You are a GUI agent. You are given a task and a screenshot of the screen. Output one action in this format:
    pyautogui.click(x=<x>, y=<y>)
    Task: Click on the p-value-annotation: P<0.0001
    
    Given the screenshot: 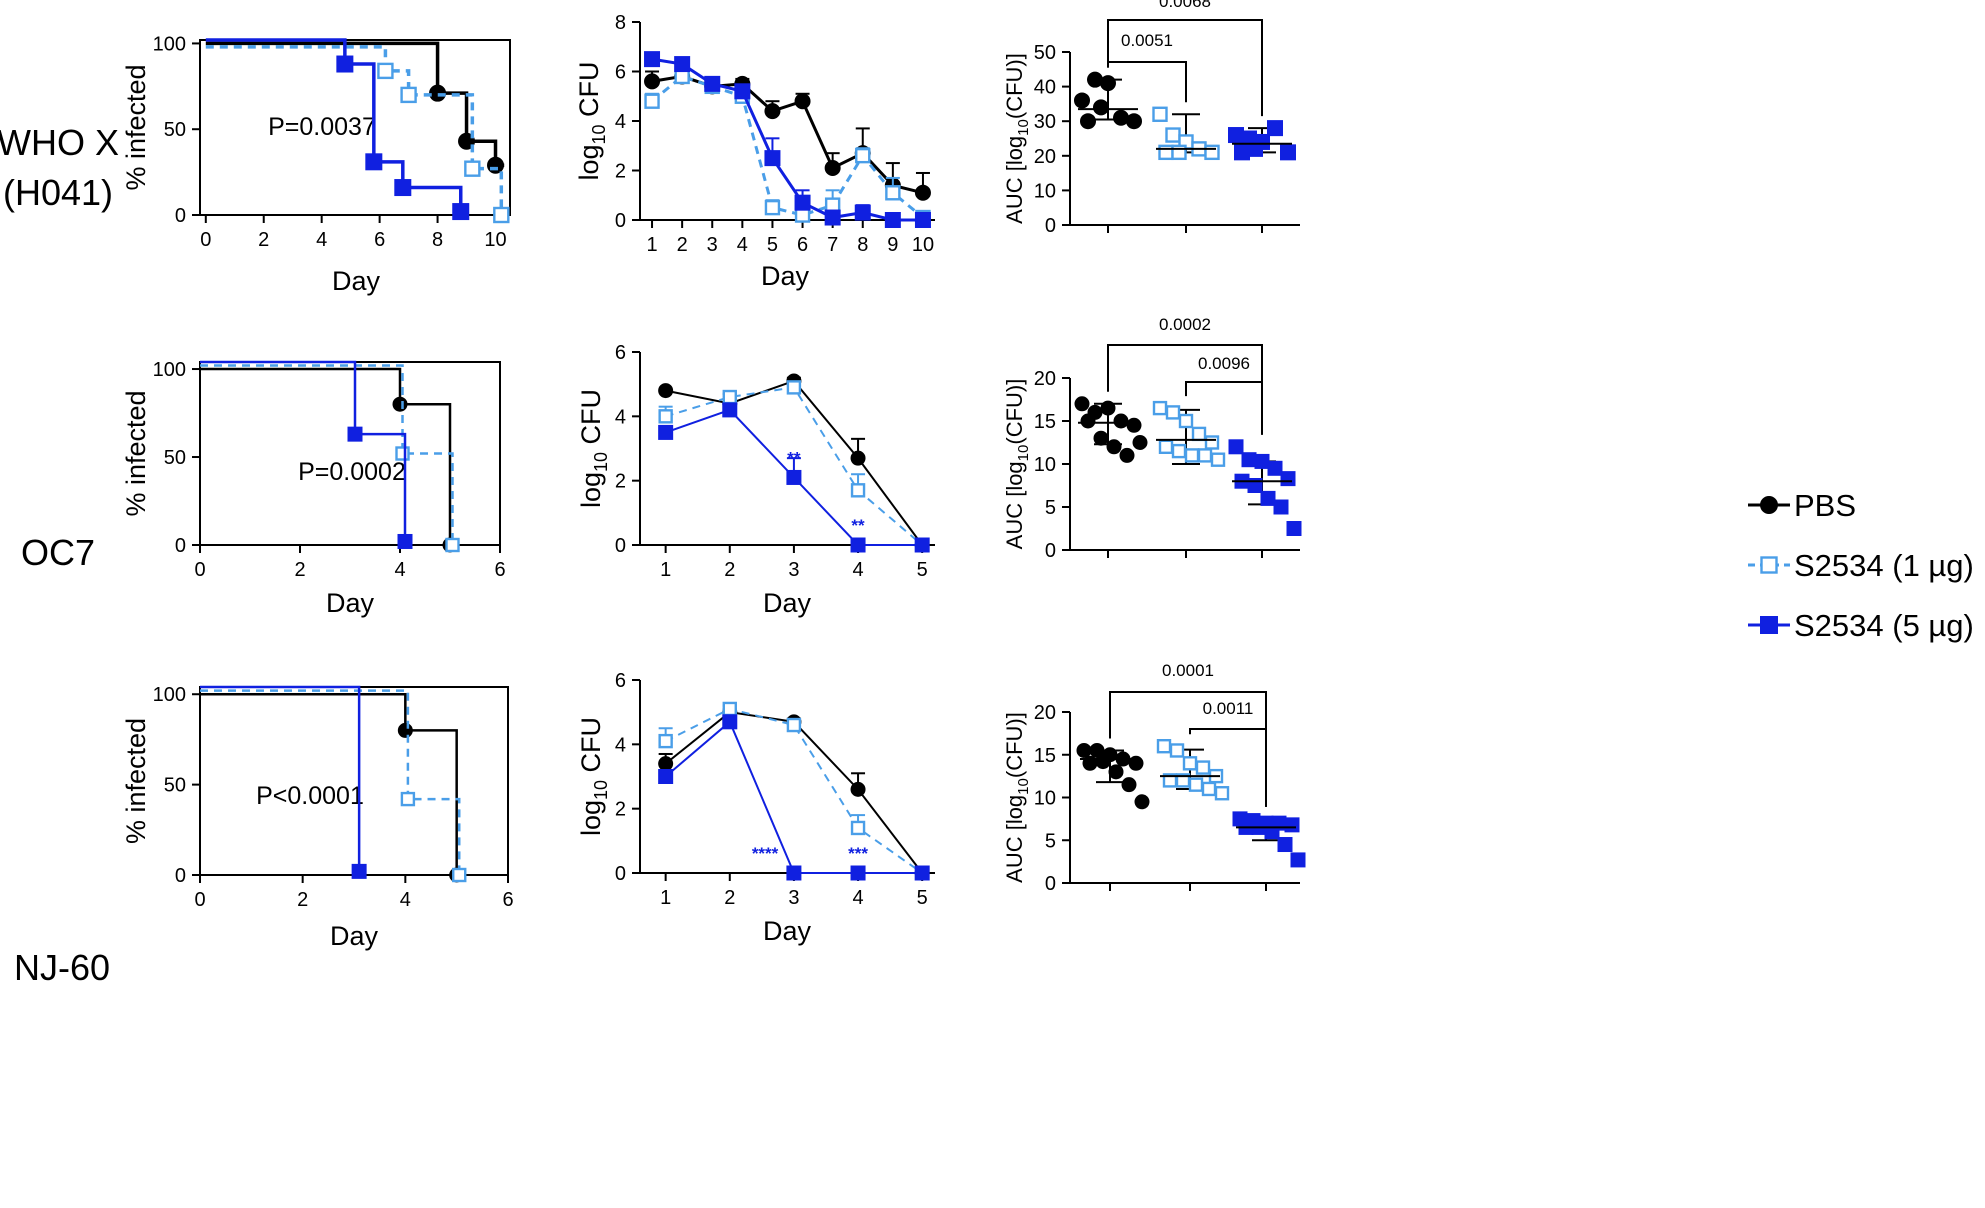 What is the action you would take?
    pyautogui.click(x=310, y=796)
    